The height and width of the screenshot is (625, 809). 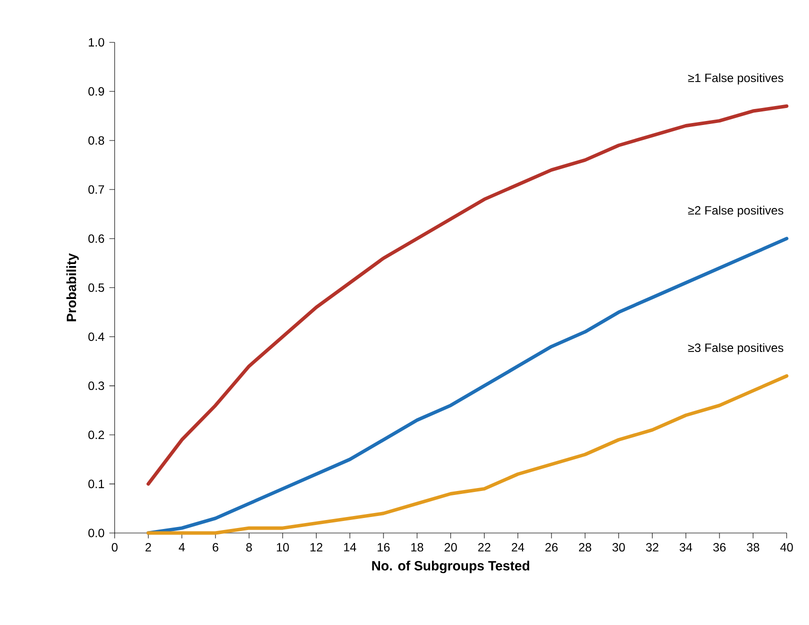 What do you see at coordinates (181, 547) in the screenshot?
I see `x-tick-label: 4` at bounding box center [181, 547].